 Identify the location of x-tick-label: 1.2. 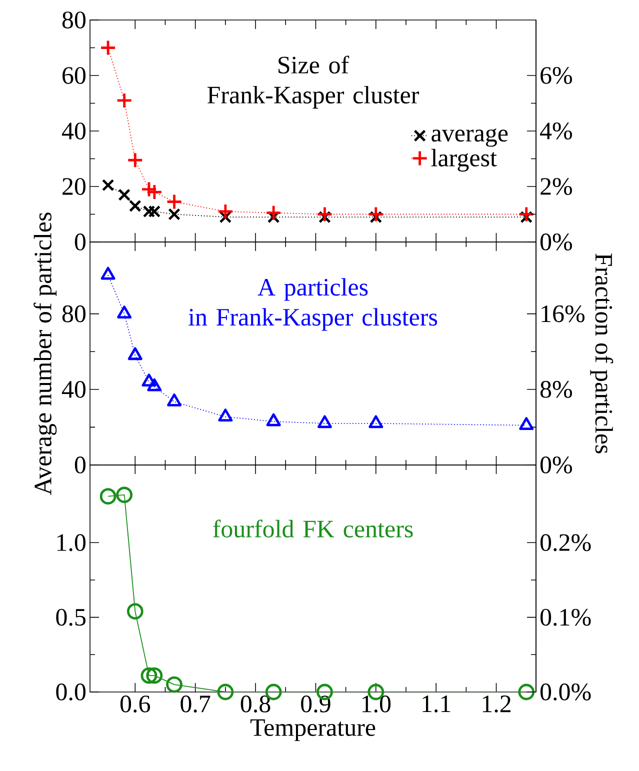
(496, 704).